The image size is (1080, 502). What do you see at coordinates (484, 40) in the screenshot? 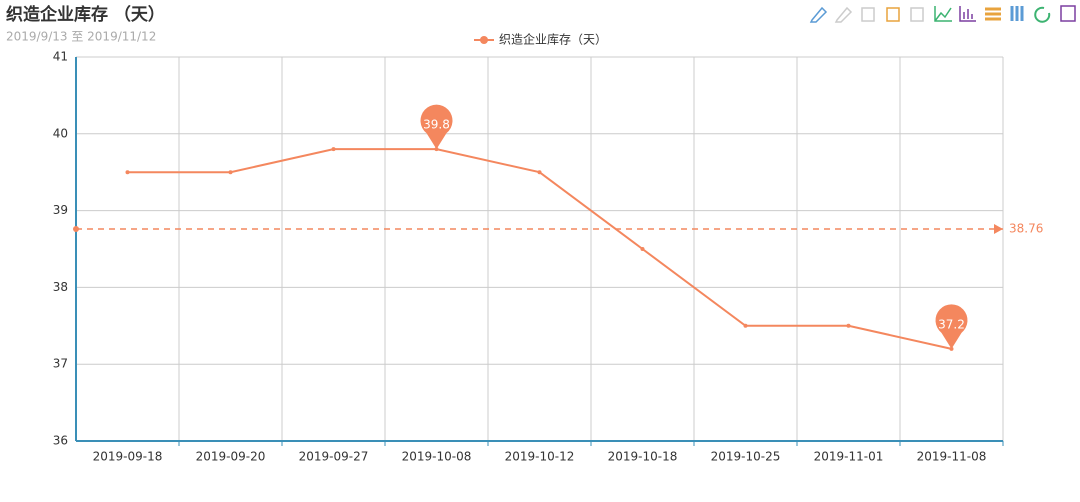
I see `legend-marker` at bounding box center [484, 40].